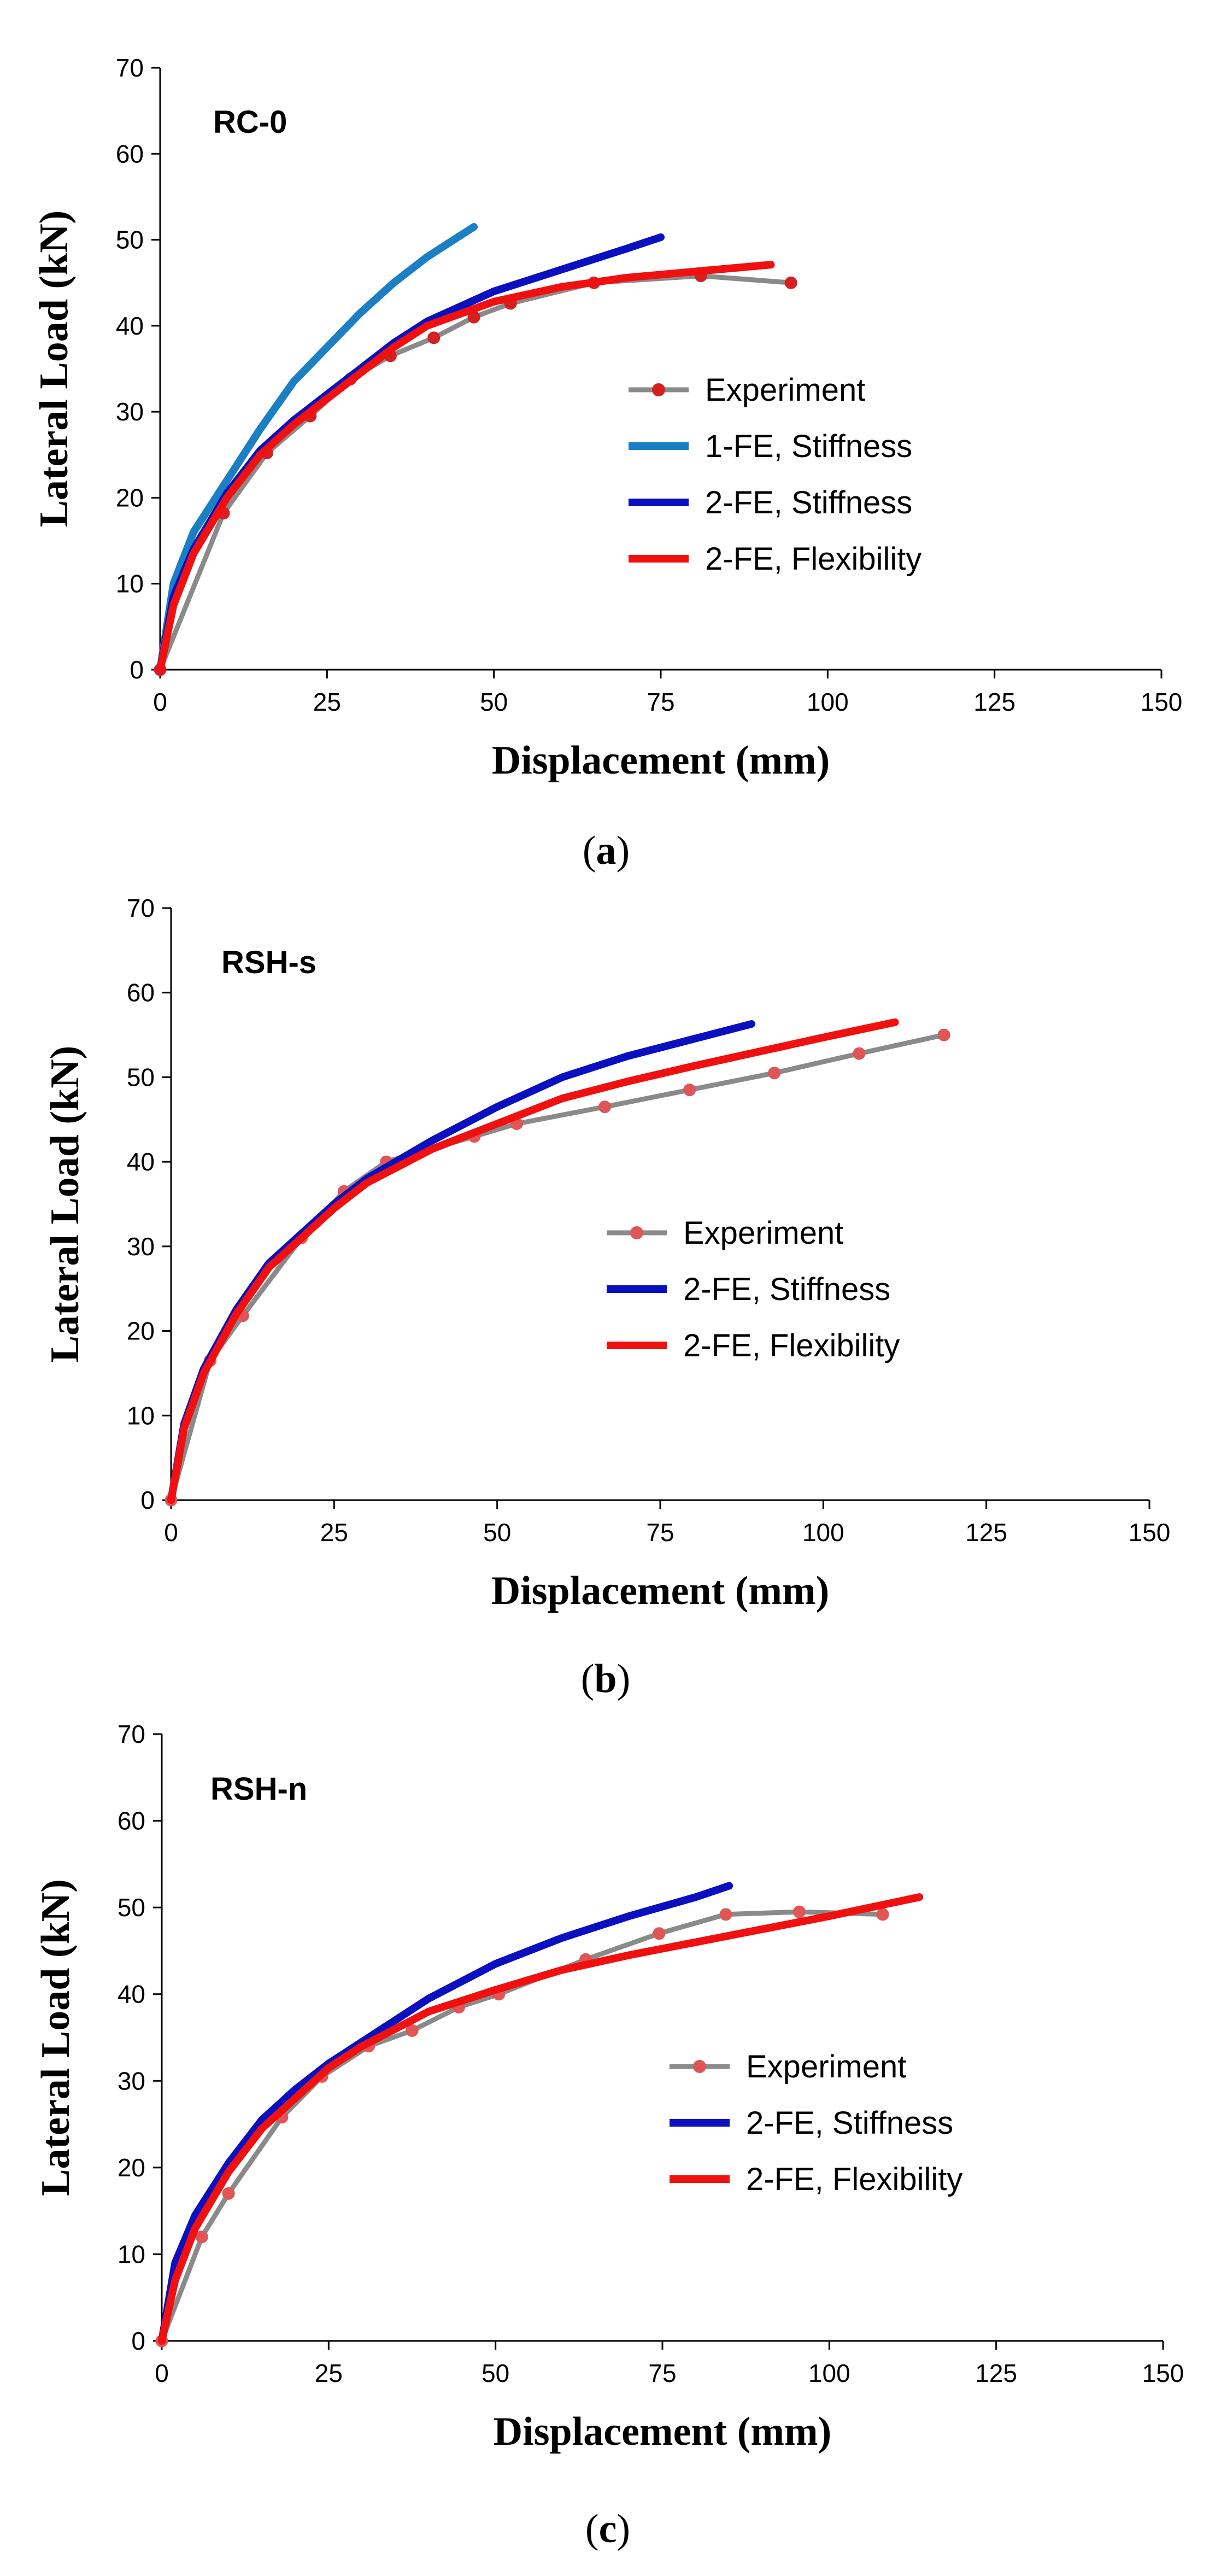 This screenshot has height=2576, width=1227. Describe the element at coordinates (268, 963) in the screenshot. I see `panel-title: RSH-s` at that location.